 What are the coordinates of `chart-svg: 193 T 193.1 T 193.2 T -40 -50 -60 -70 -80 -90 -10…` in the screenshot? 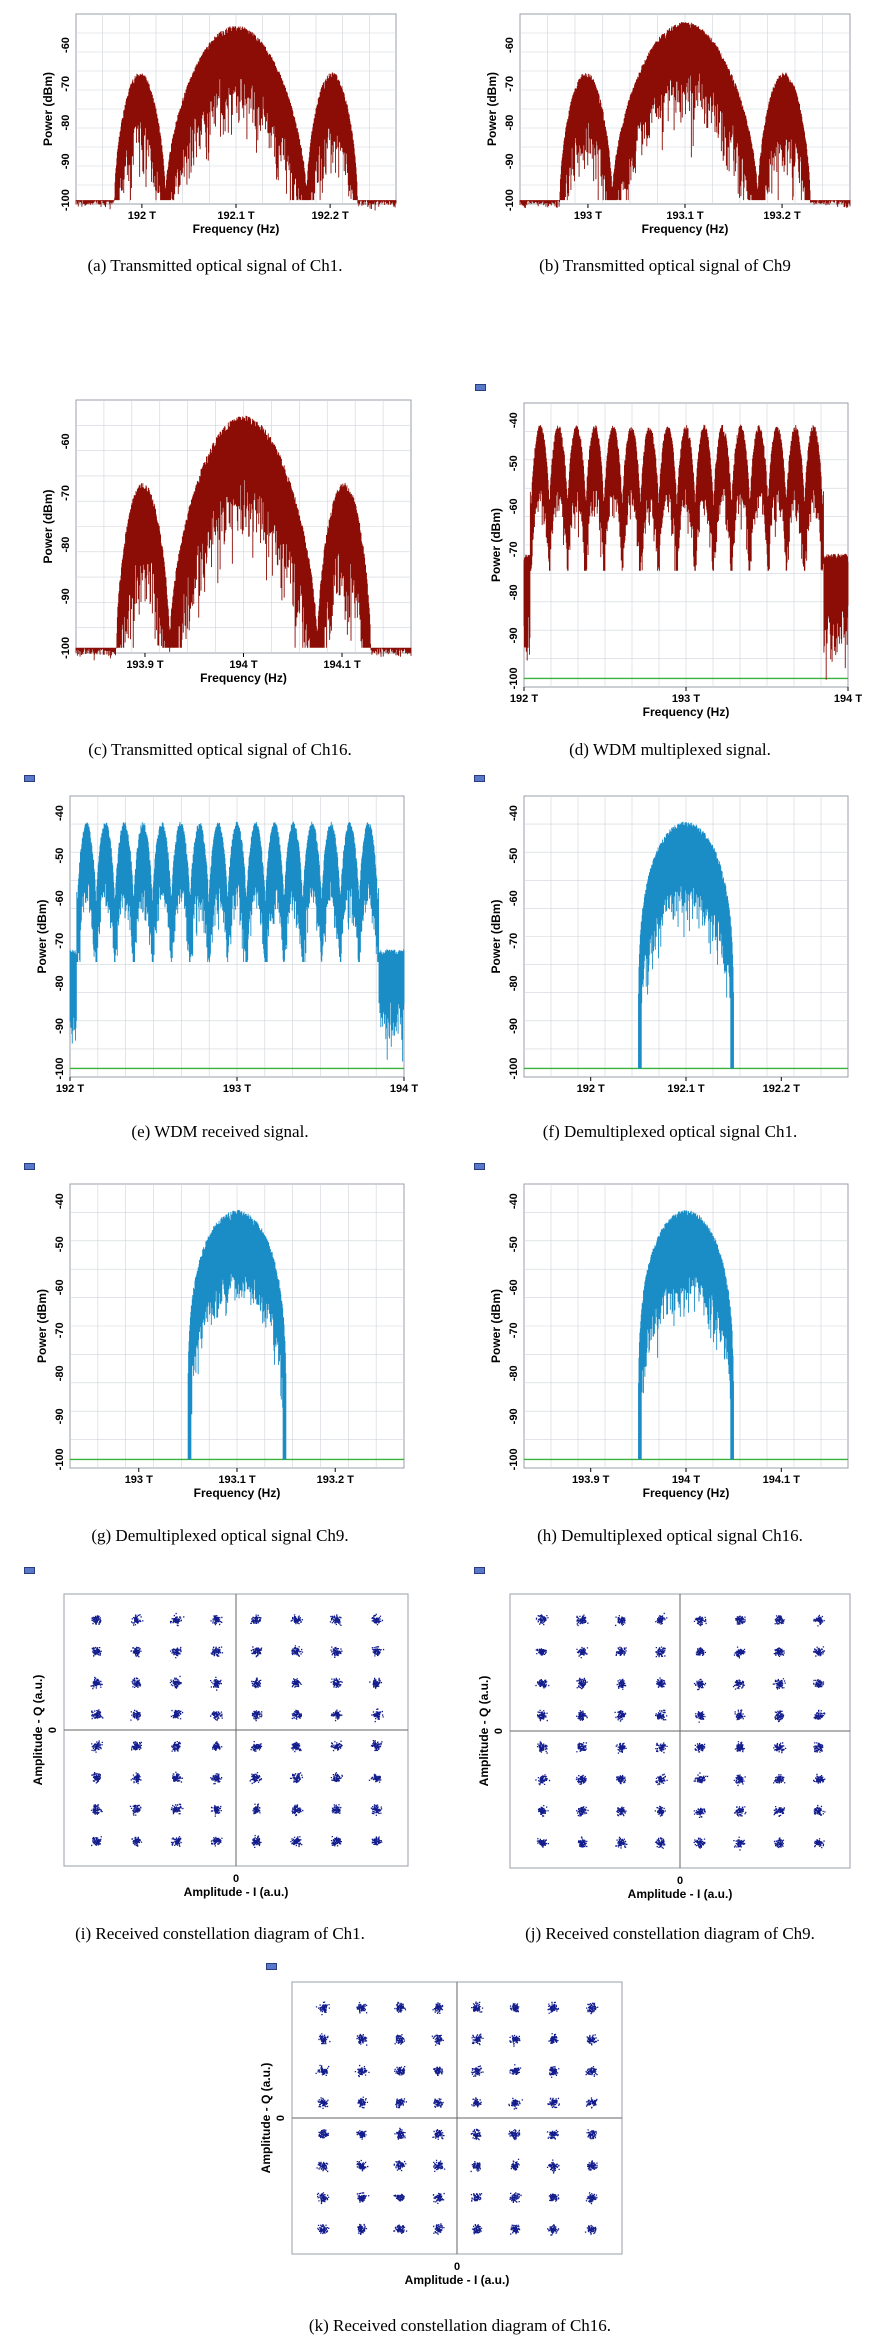 It's located at (220, 1341).